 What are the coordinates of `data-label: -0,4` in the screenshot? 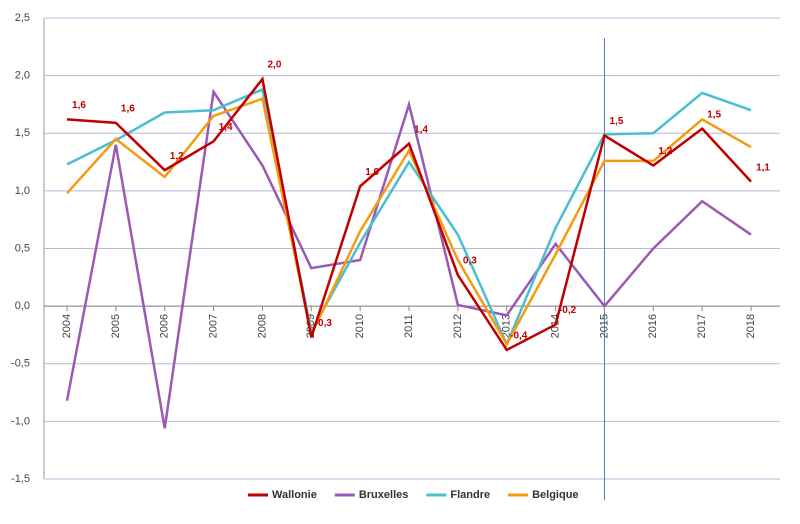 It's located at (519, 336).